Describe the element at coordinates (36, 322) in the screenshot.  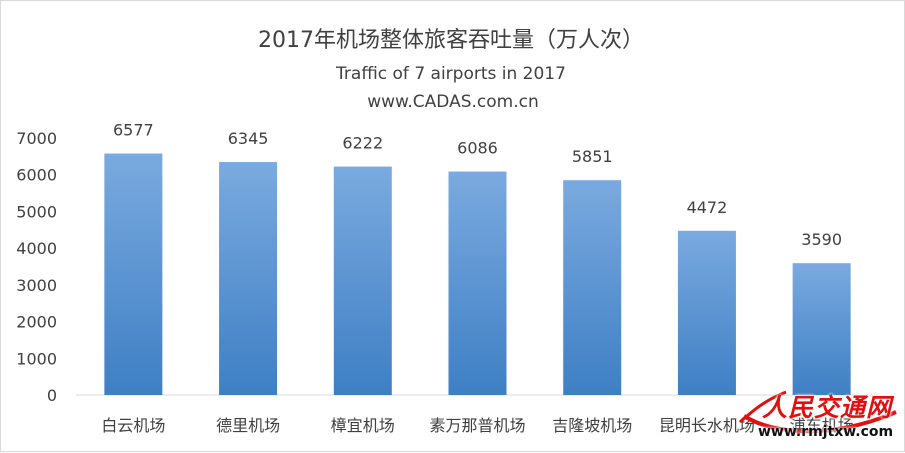
I see `y-tick-label: 2000` at that location.